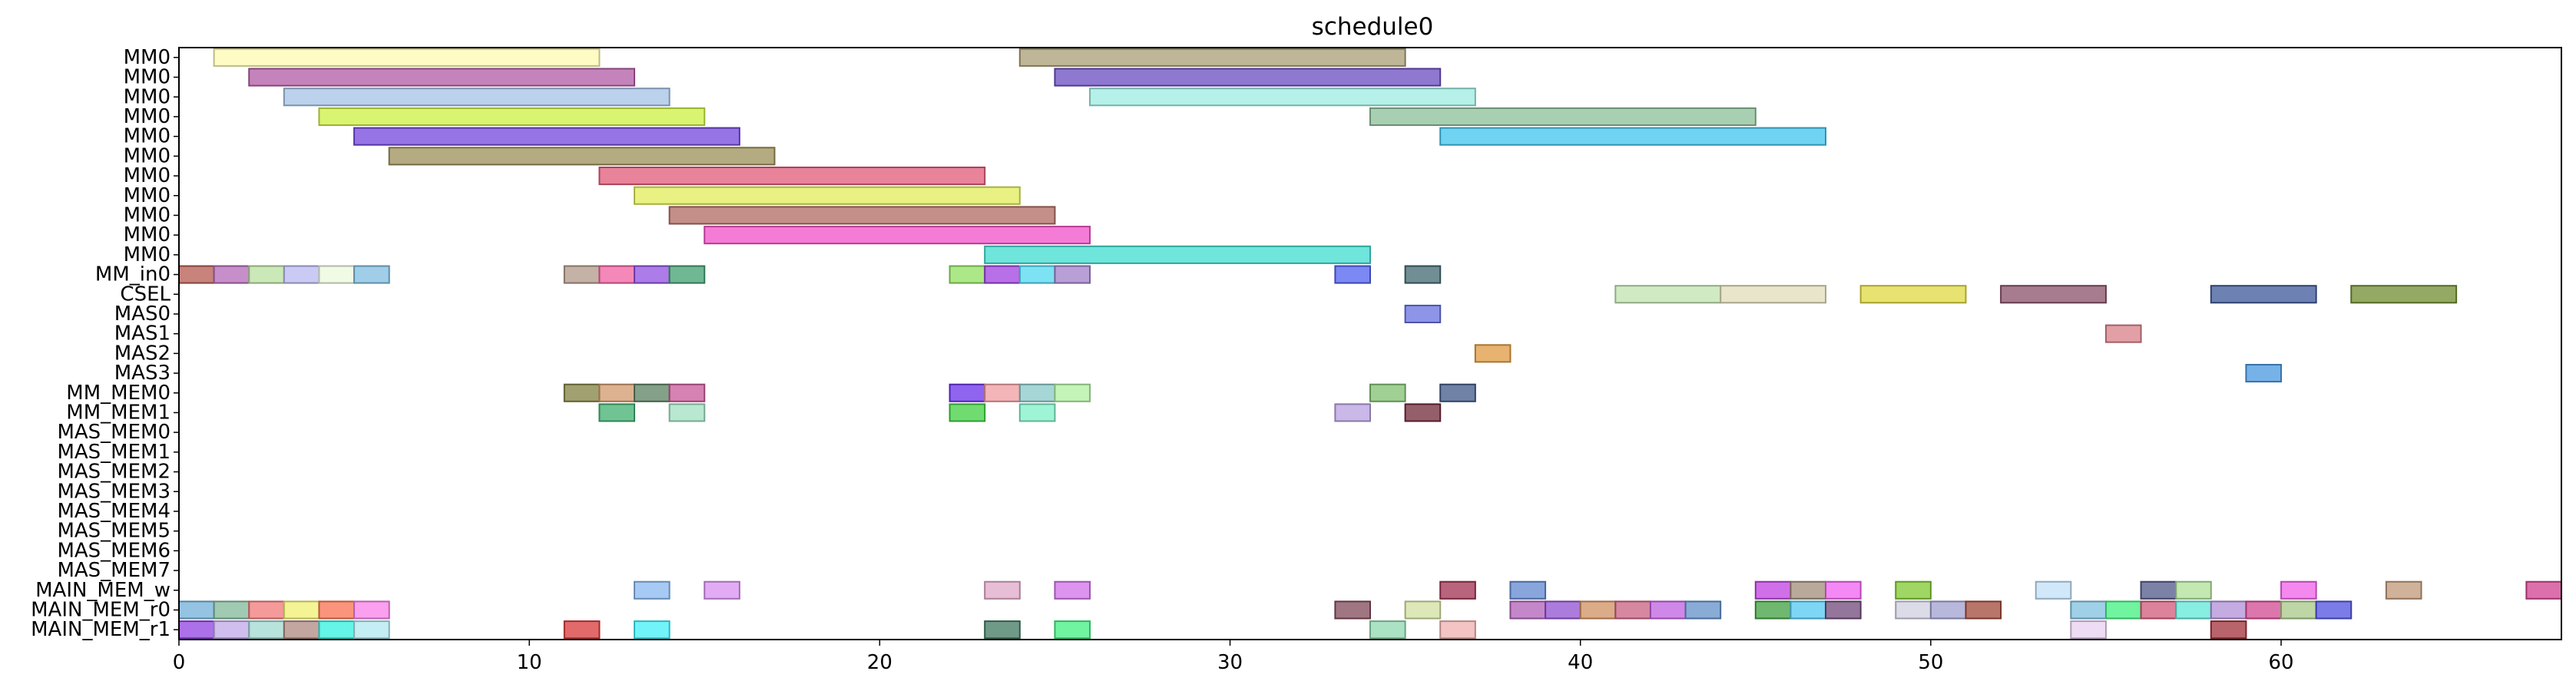 The width and height of the screenshot is (2576, 691). Describe the element at coordinates (143, 334) in the screenshot. I see `y-tick-label: MAS1` at that location.